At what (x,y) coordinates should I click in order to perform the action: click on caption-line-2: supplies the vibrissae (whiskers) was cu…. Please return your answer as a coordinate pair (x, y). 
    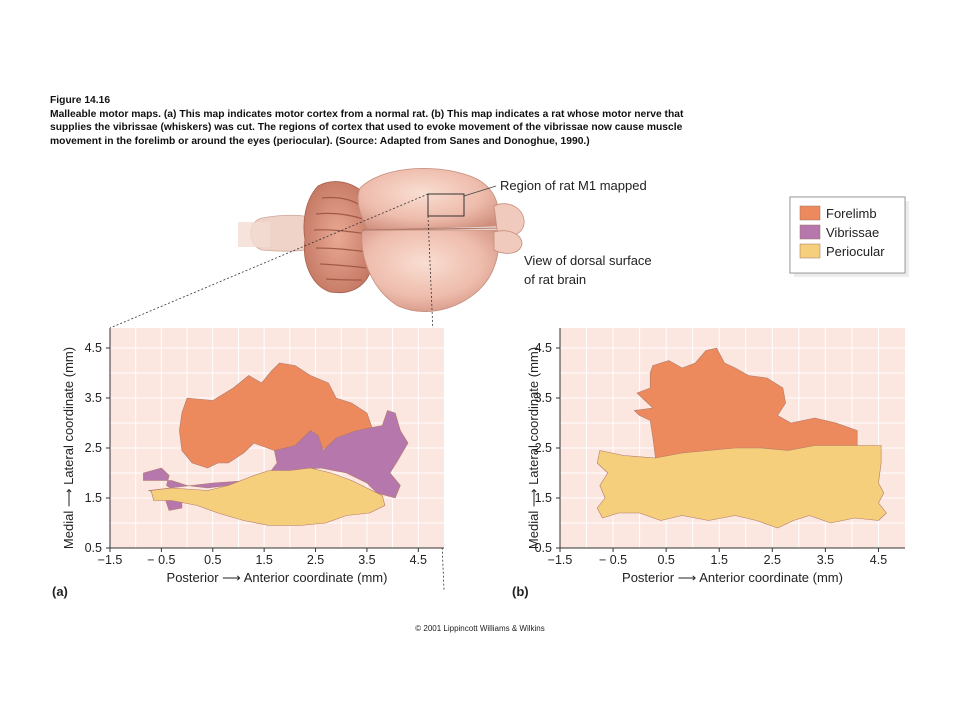
    Looking at the image, I should click on (366, 128).